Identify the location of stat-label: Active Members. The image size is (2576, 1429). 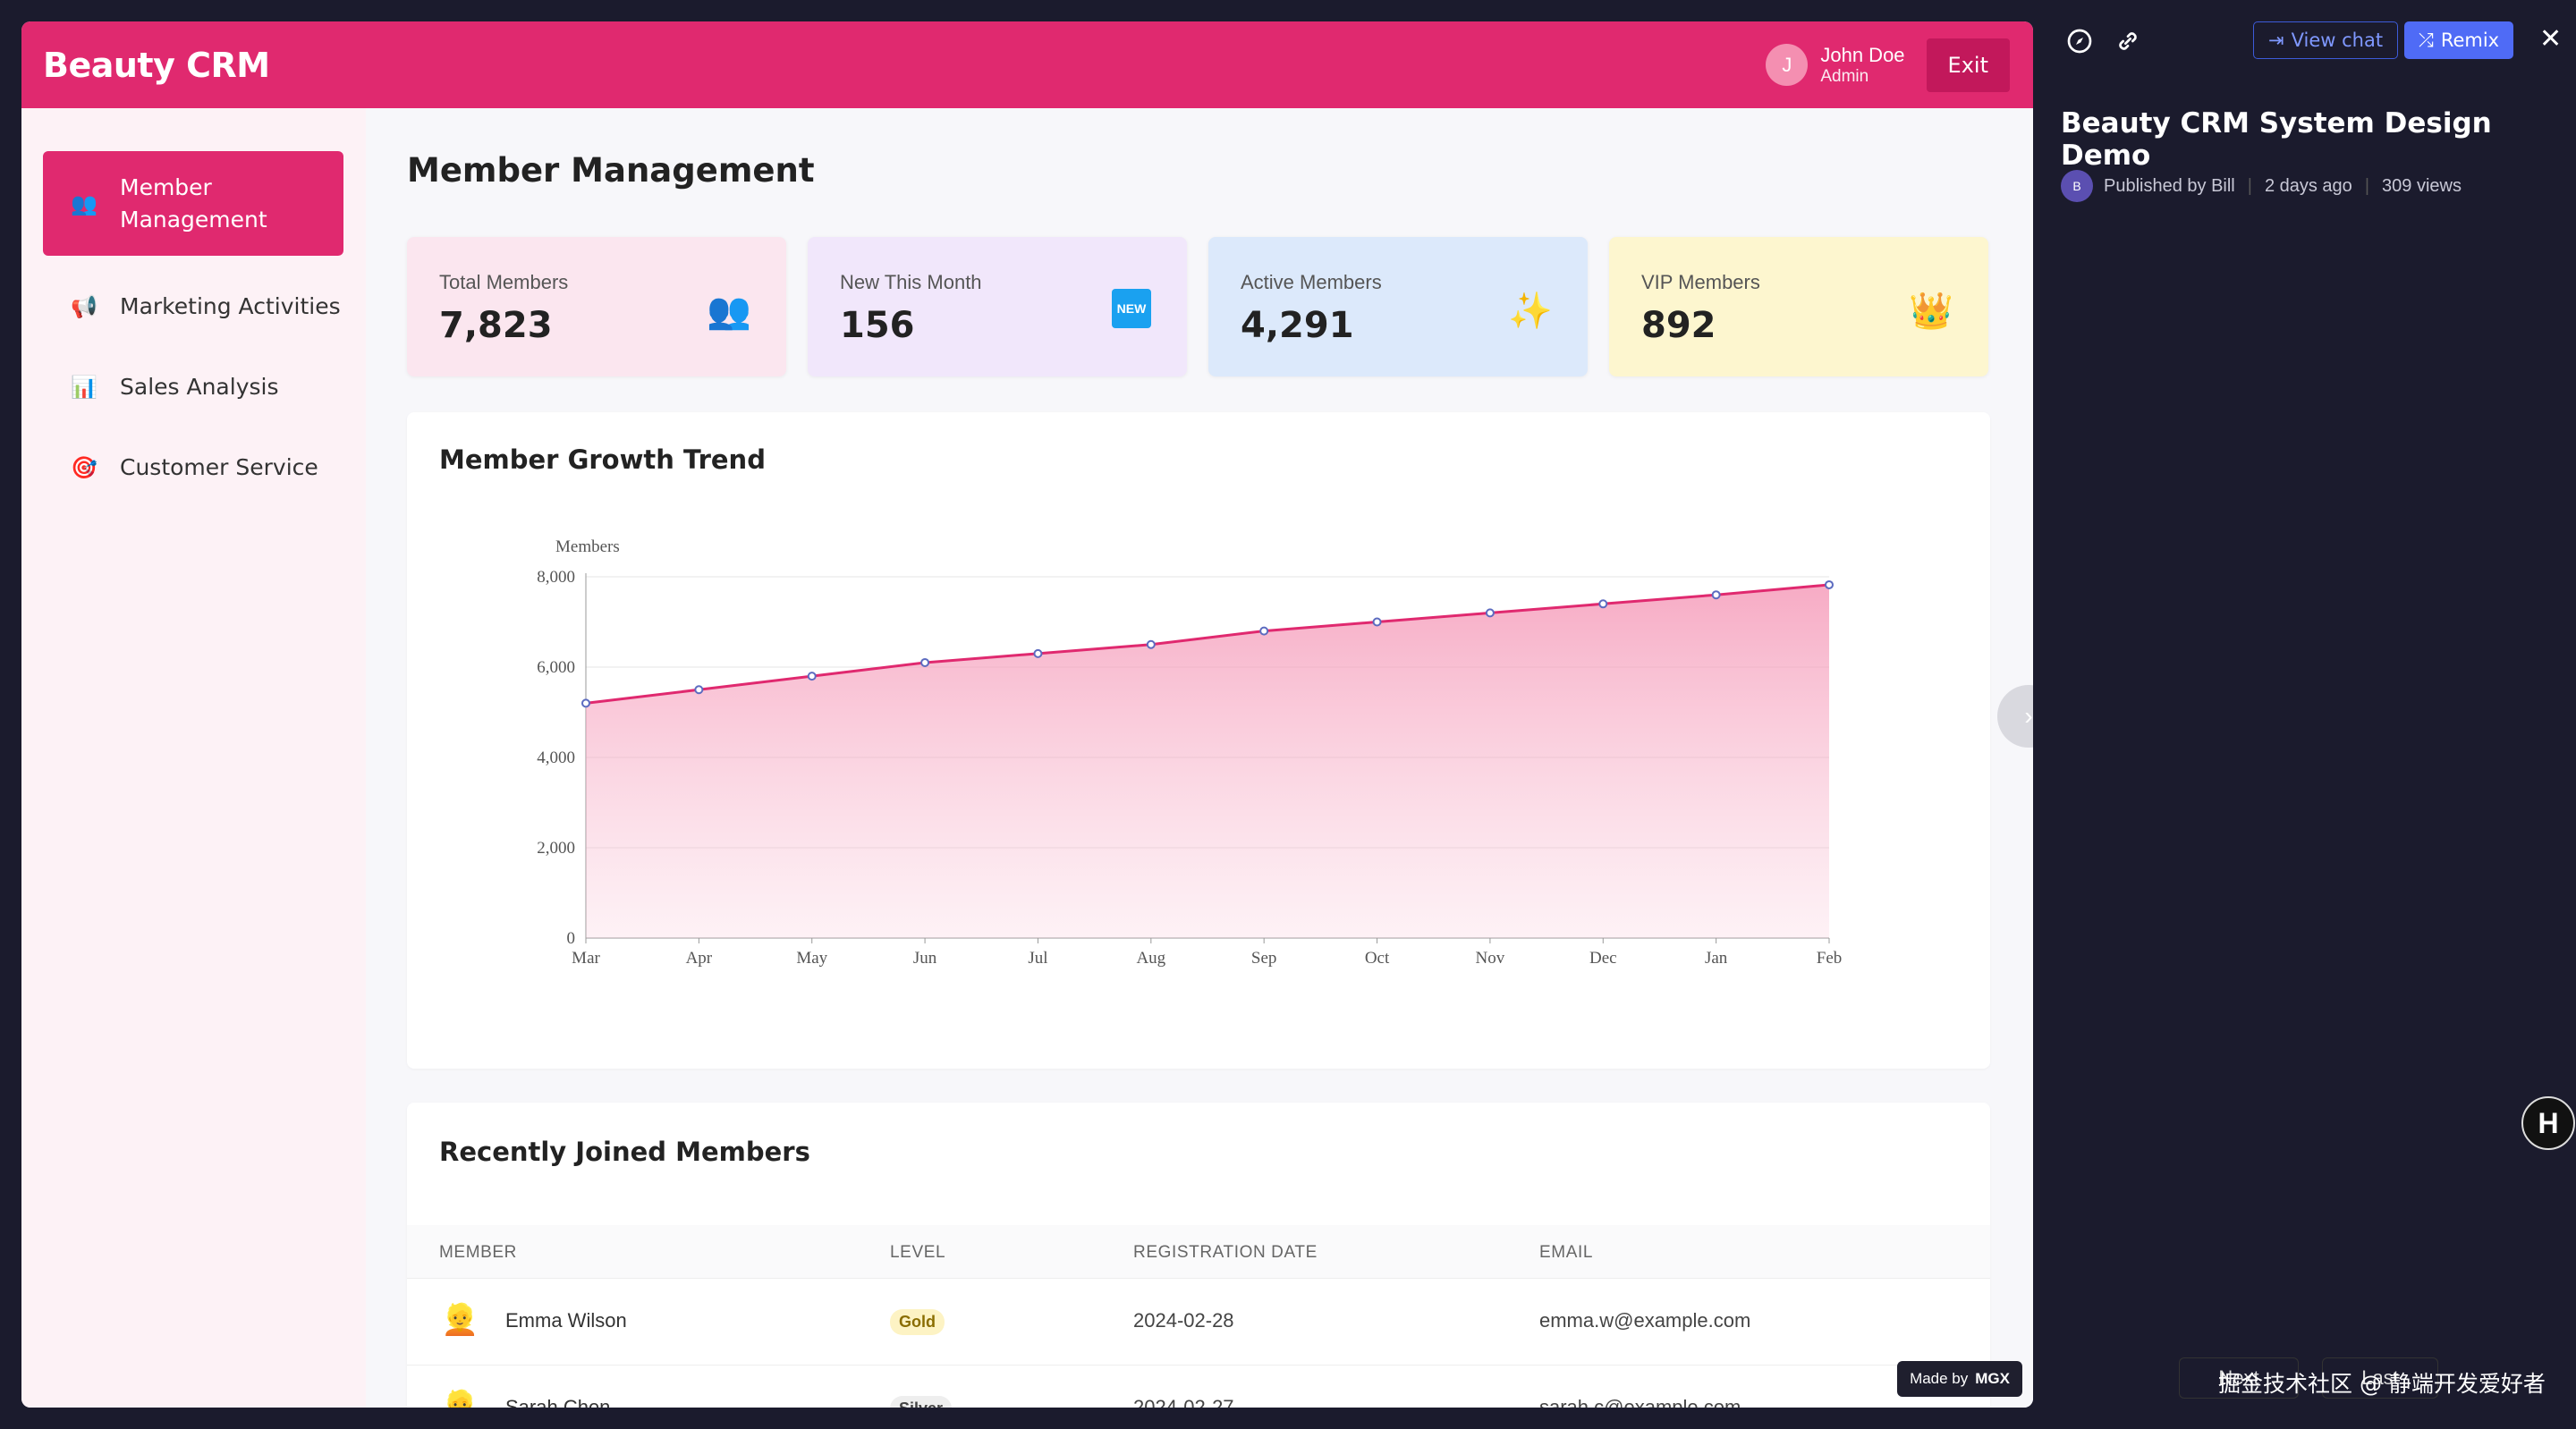
(1311, 282).